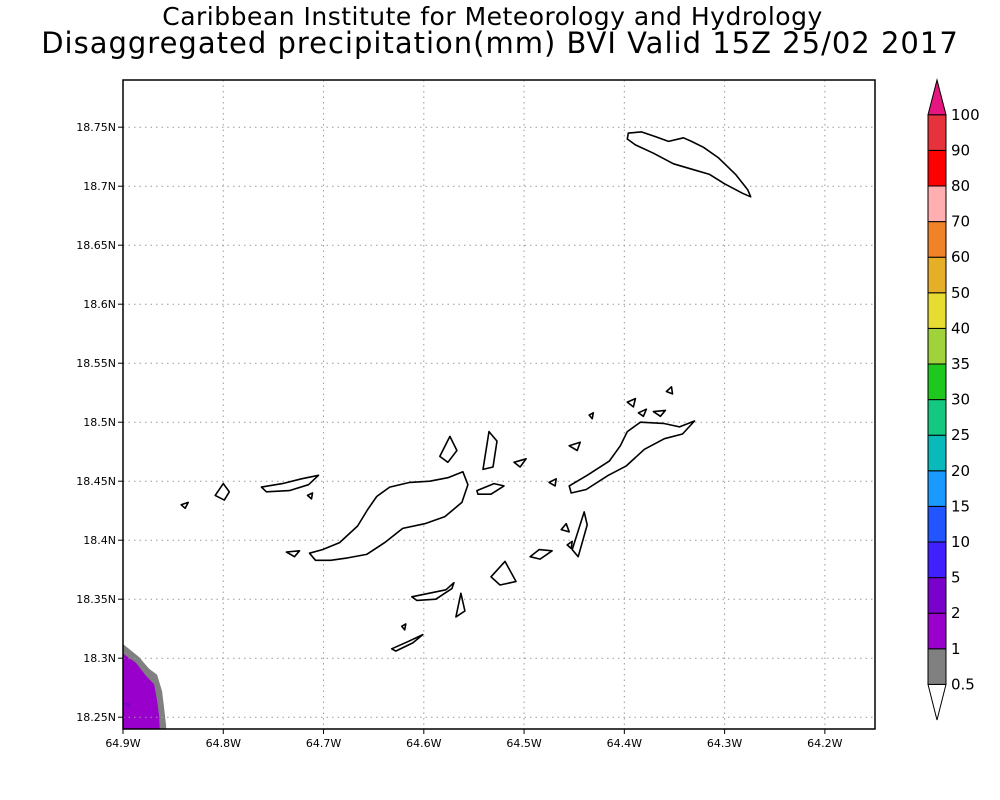  I want to click on longitude-ticks: 64.9W 64.8W 64.7W 64.6W 64.5W 64.4W 64.3W 64.2W, so click(474, 739).